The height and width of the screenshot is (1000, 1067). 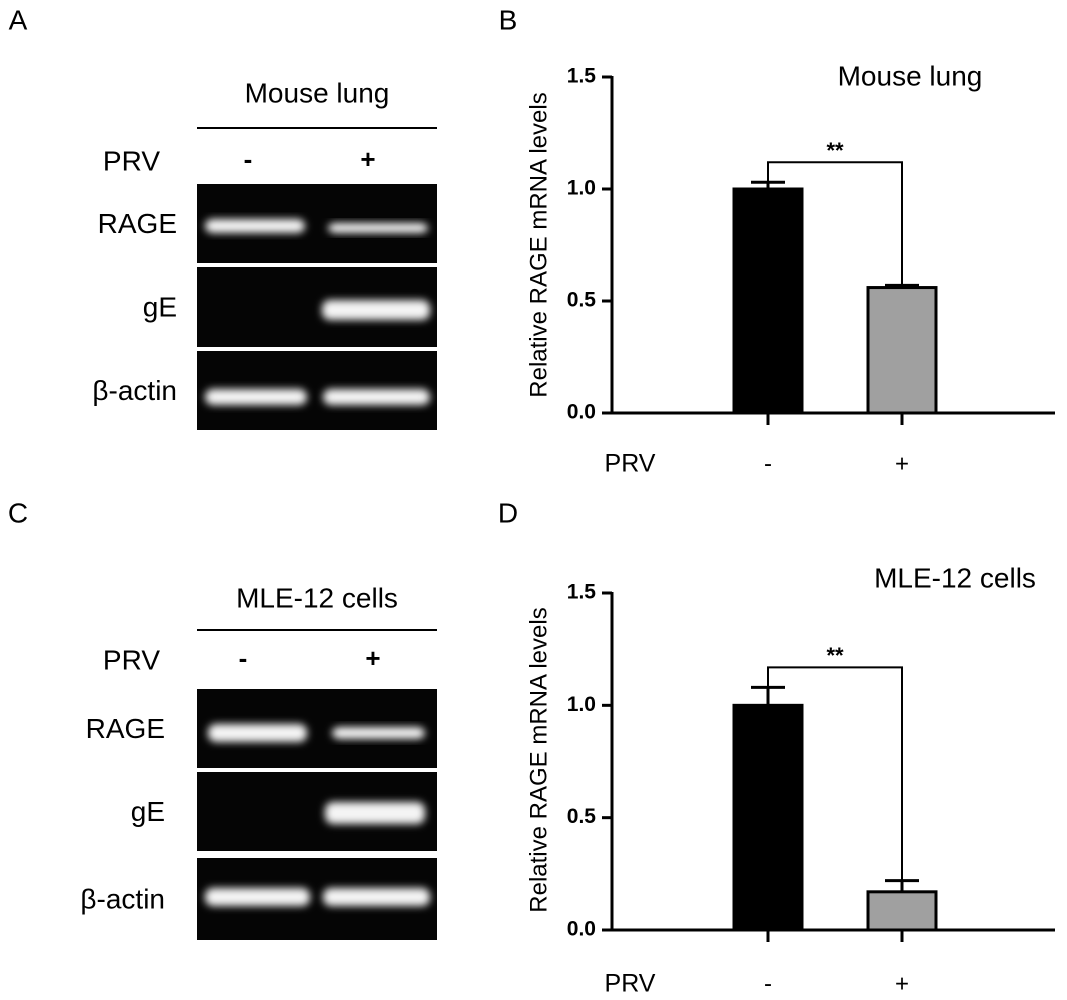 What do you see at coordinates (18, 19) in the screenshot?
I see `panel-label: A` at bounding box center [18, 19].